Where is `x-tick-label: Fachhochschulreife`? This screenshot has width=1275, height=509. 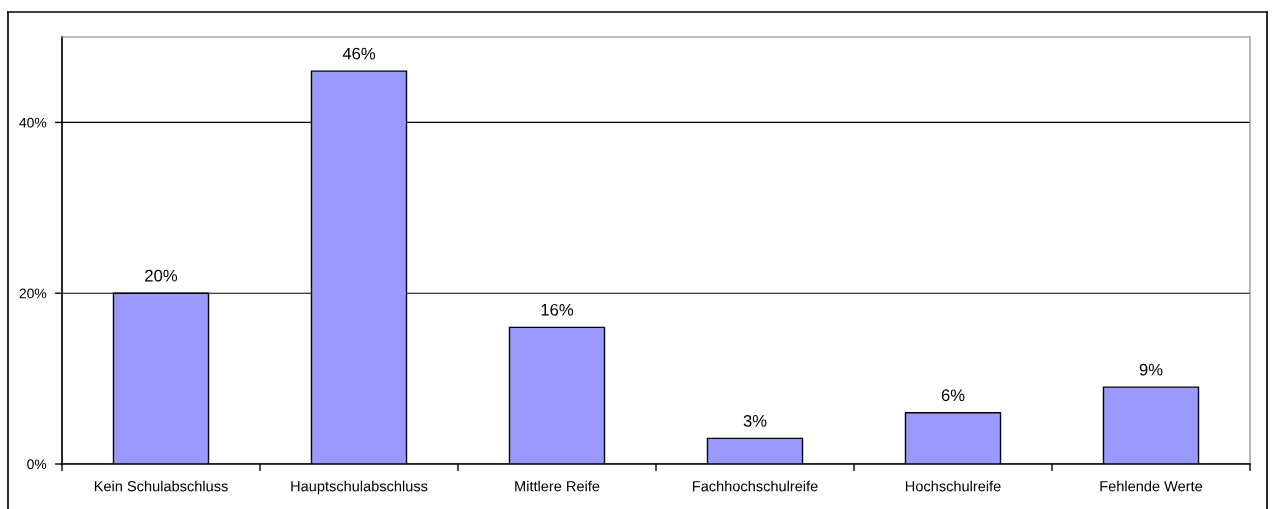
x-tick-label: Fachhochschulreife is located at coordinates (755, 486).